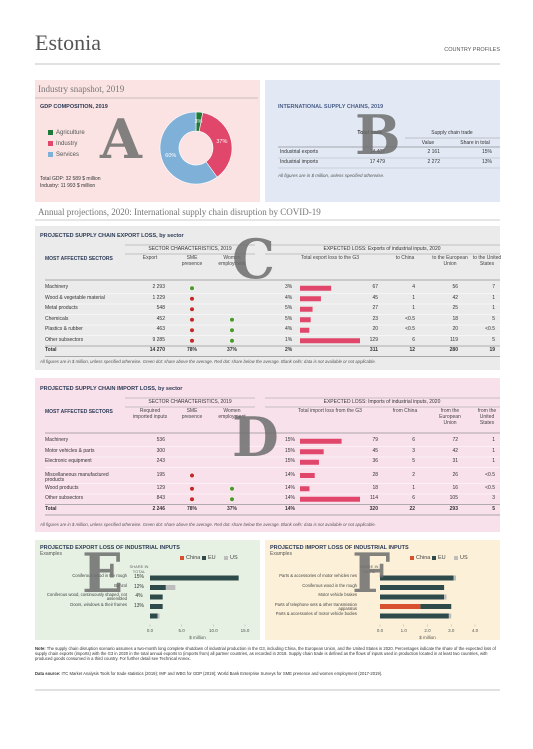 The width and height of the screenshot is (533, 749). What do you see at coordinates (62, 487) in the screenshot?
I see `row-label: Wood products` at bounding box center [62, 487].